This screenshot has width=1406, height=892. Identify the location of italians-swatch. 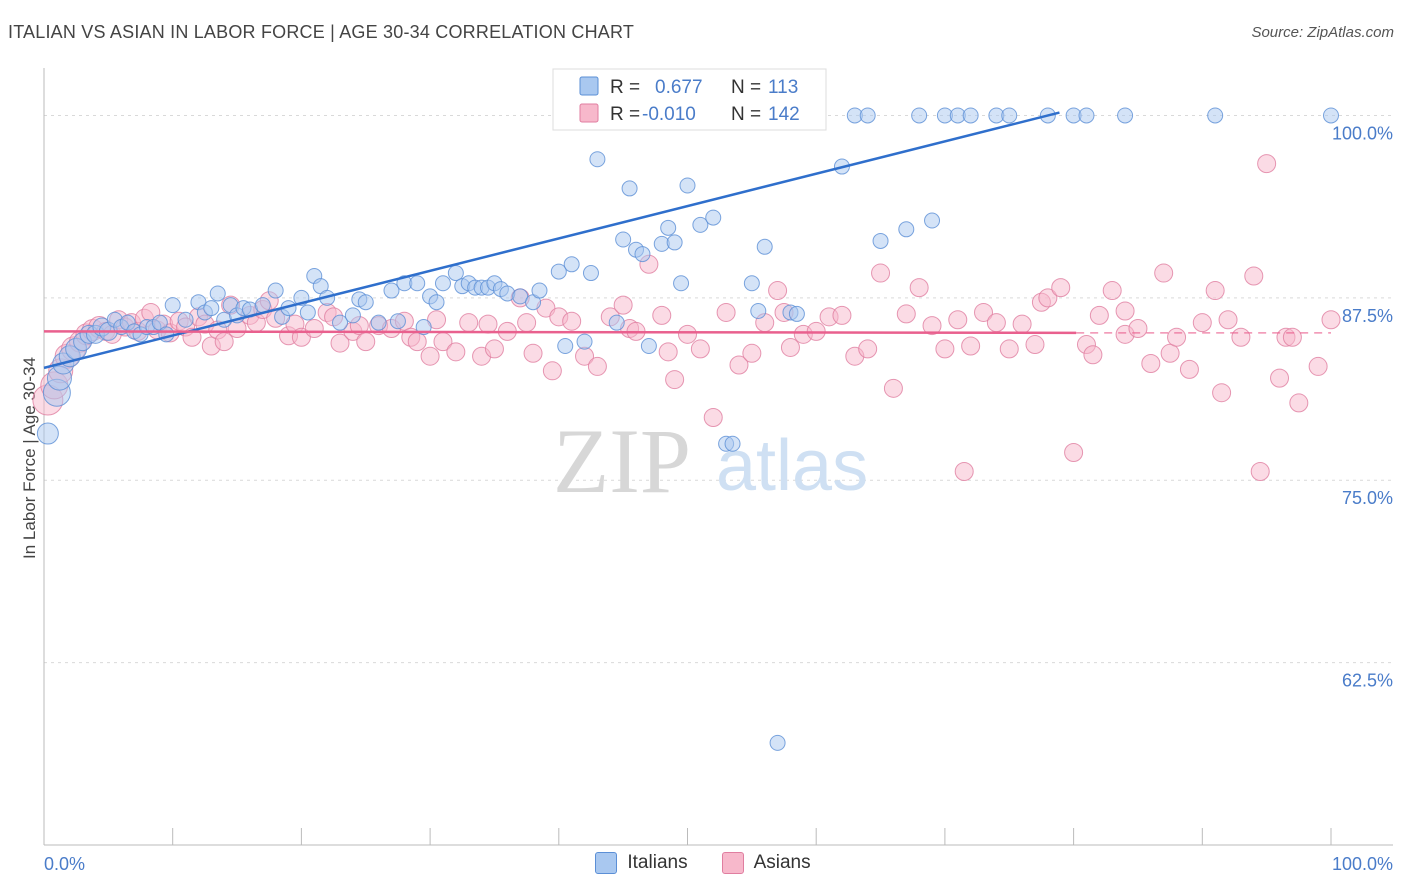
(606, 863).